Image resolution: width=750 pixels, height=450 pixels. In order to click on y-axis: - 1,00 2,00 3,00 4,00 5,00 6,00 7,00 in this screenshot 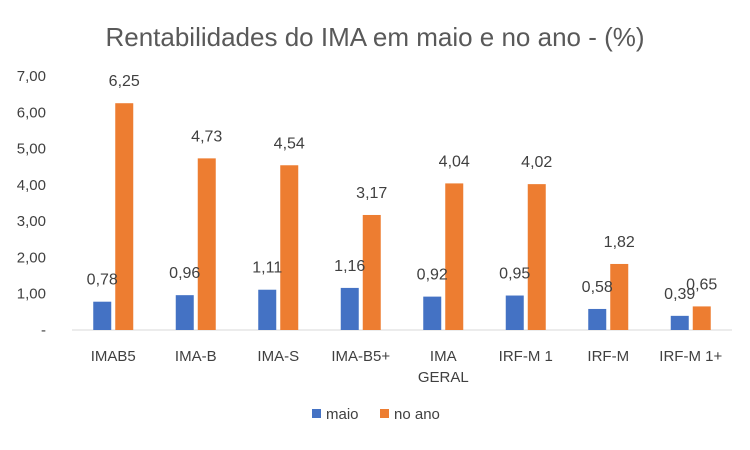, I will do `click(31, 203)`.